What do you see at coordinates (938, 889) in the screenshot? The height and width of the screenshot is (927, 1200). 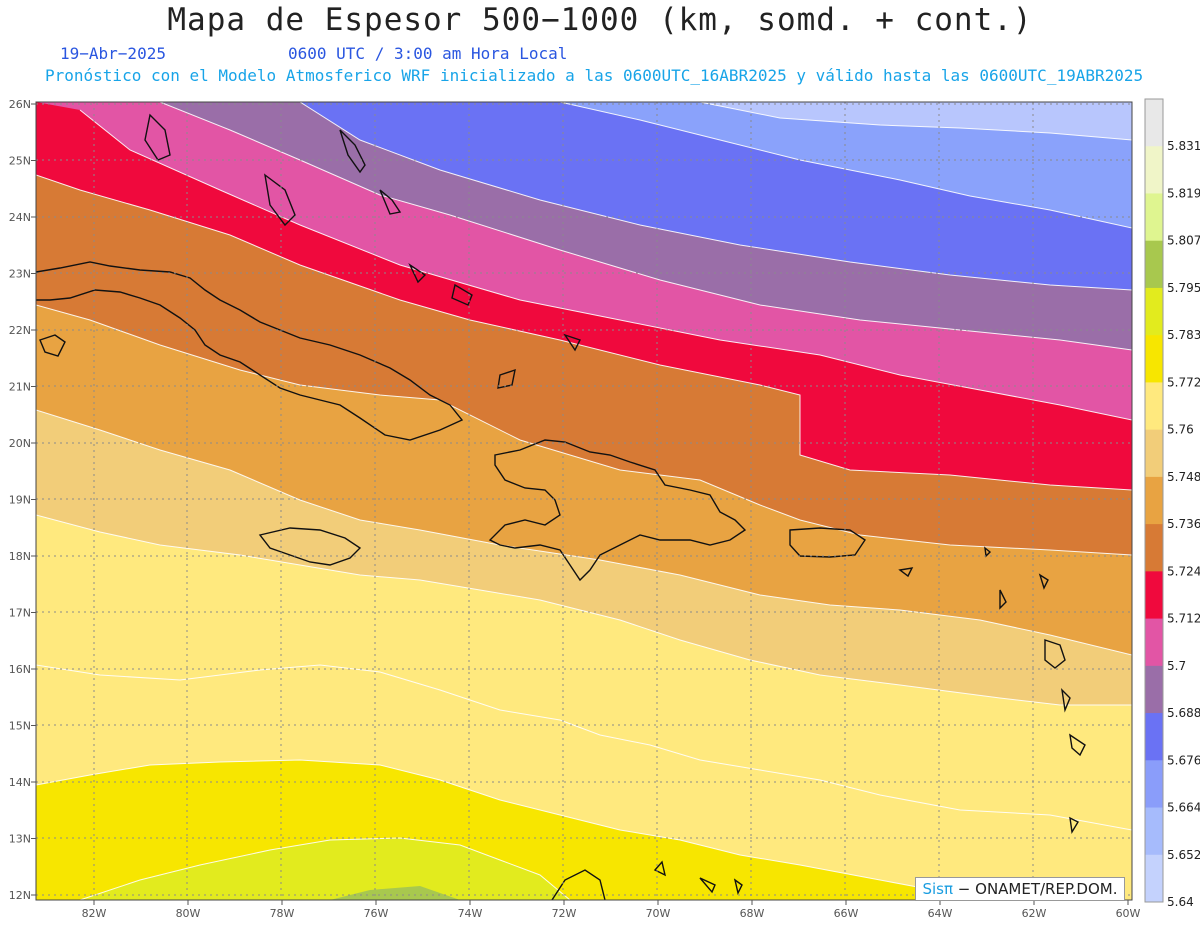 I see `sispi-logo: Sisπ` at bounding box center [938, 889].